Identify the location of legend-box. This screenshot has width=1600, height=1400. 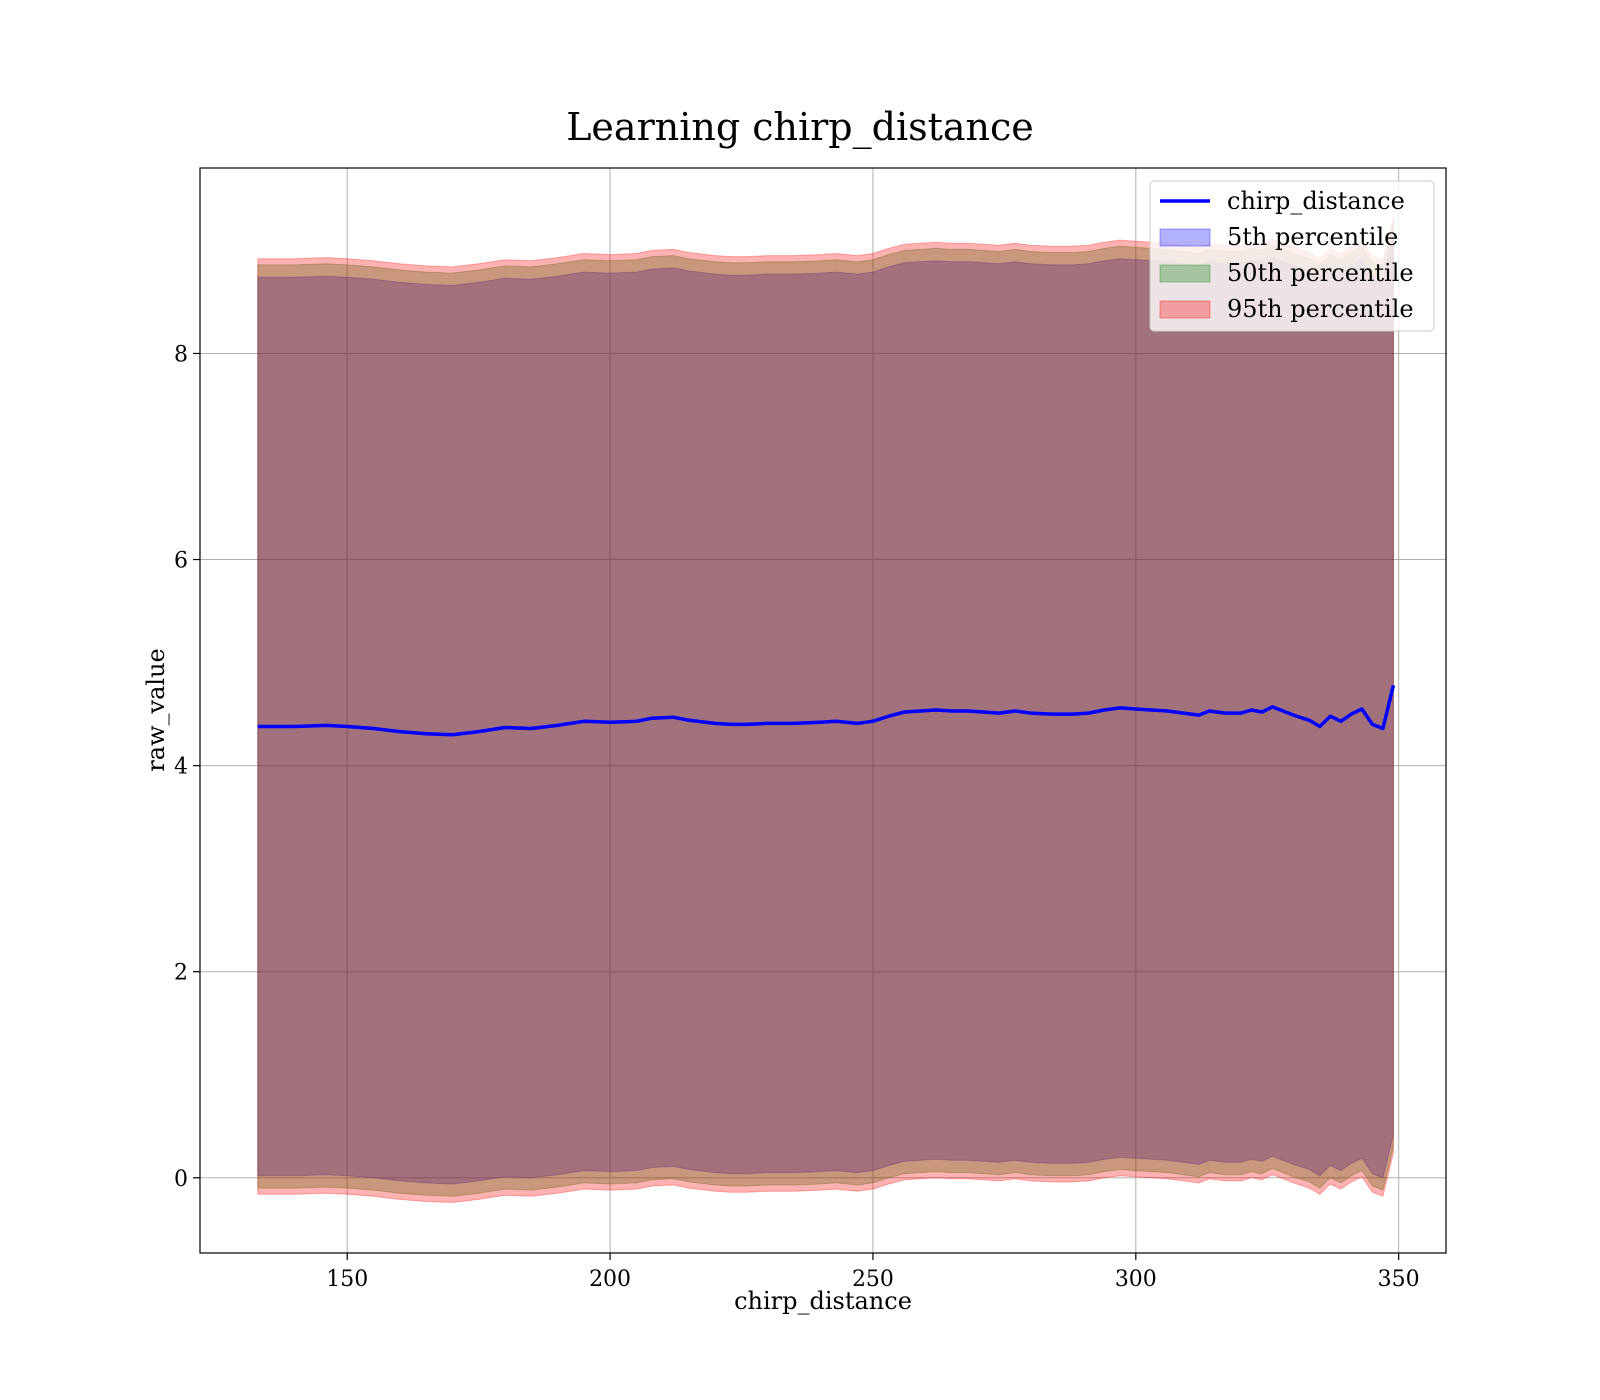
(1292, 256).